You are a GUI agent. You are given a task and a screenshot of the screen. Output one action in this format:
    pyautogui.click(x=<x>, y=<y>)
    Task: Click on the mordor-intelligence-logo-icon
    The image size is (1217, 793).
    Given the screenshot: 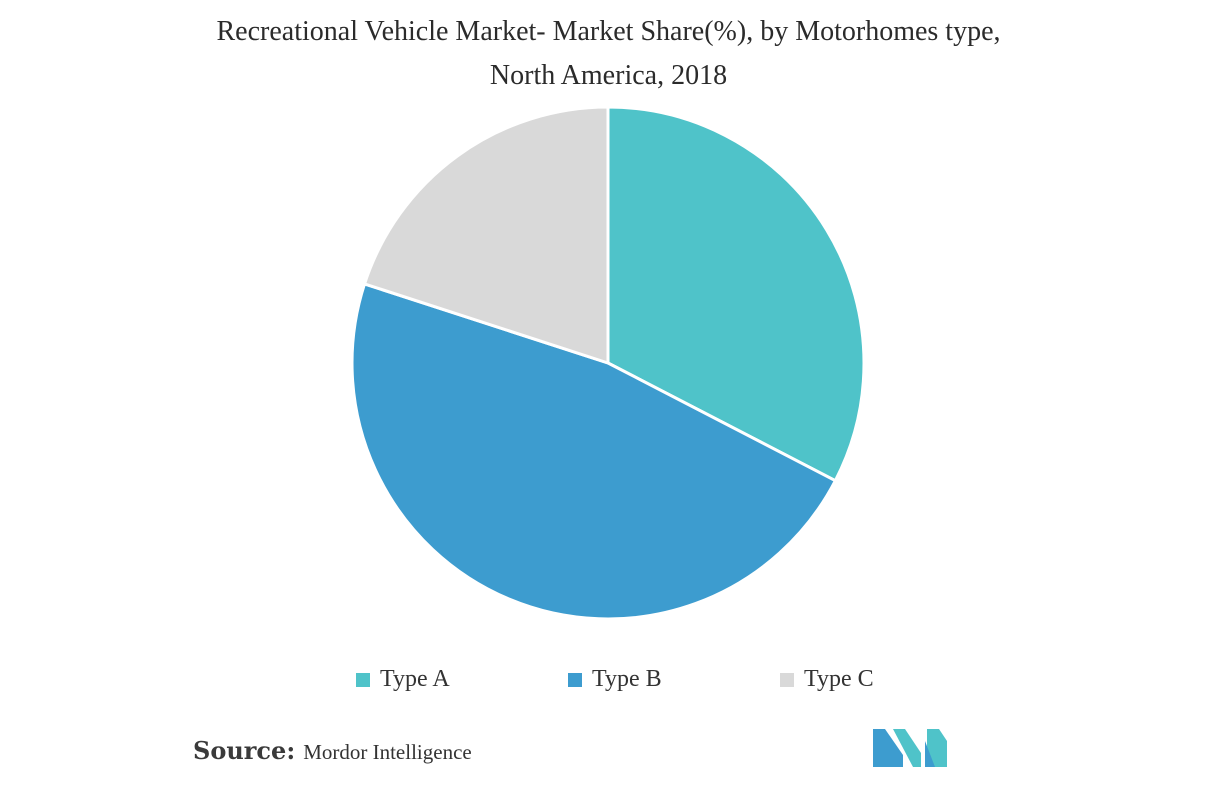 What is the action you would take?
    pyautogui.click(x=910, y=748)
    